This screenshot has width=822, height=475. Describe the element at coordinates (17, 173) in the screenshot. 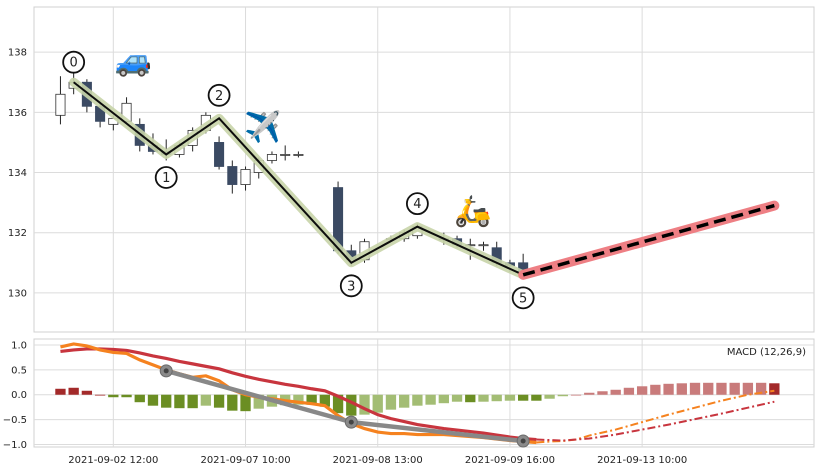

I see `price-y-tick-label: 134` at that location.